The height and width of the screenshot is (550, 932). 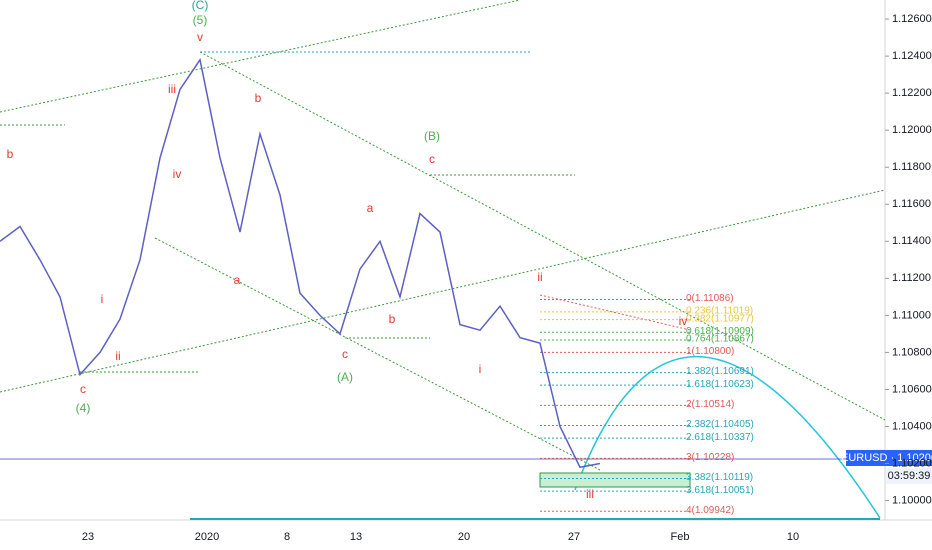 I want to click on x-tick-label: 27, so click(x=574, y=537).